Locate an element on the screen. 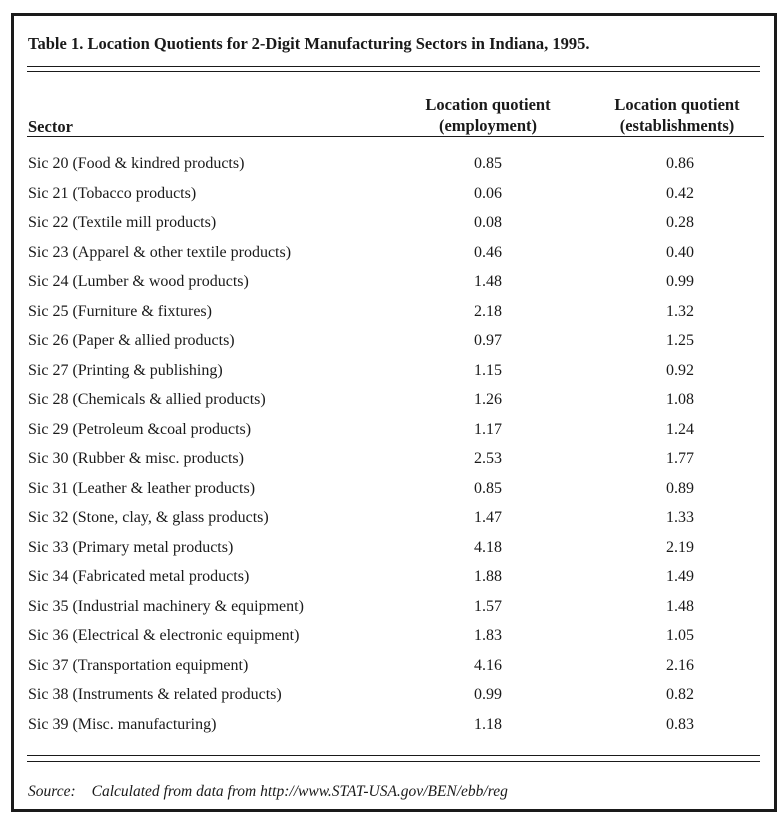 This screenshot has width=784, height=822. establishments-cell: 0.83 is located at coordinates (680, 724).